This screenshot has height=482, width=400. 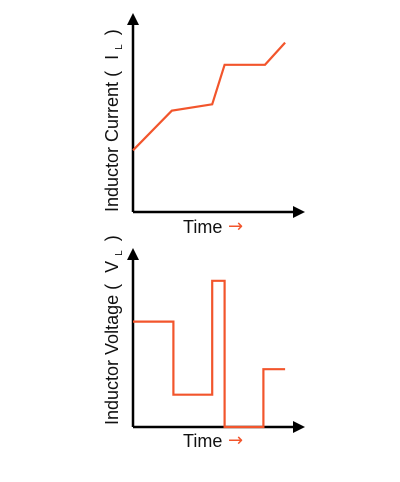 I want to click on voltage-x-axis-arrow: →, so click(x=235, y=440).